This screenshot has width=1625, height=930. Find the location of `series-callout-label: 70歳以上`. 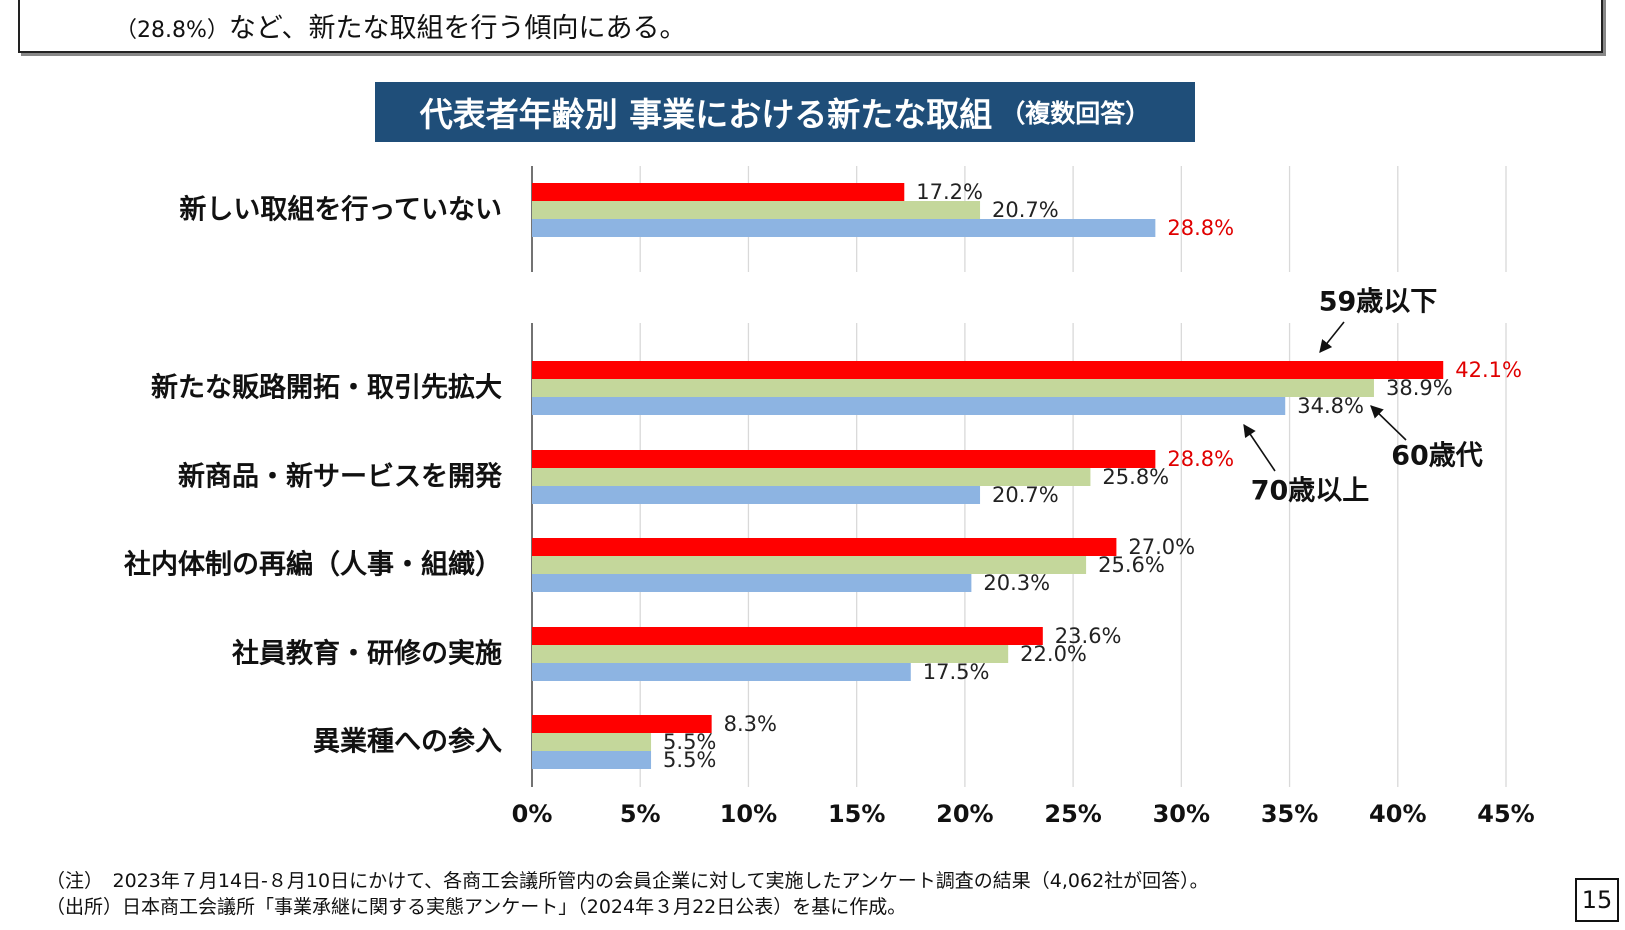

series-callout-label: 70歳以上 is located at coordinates (1310, 491).